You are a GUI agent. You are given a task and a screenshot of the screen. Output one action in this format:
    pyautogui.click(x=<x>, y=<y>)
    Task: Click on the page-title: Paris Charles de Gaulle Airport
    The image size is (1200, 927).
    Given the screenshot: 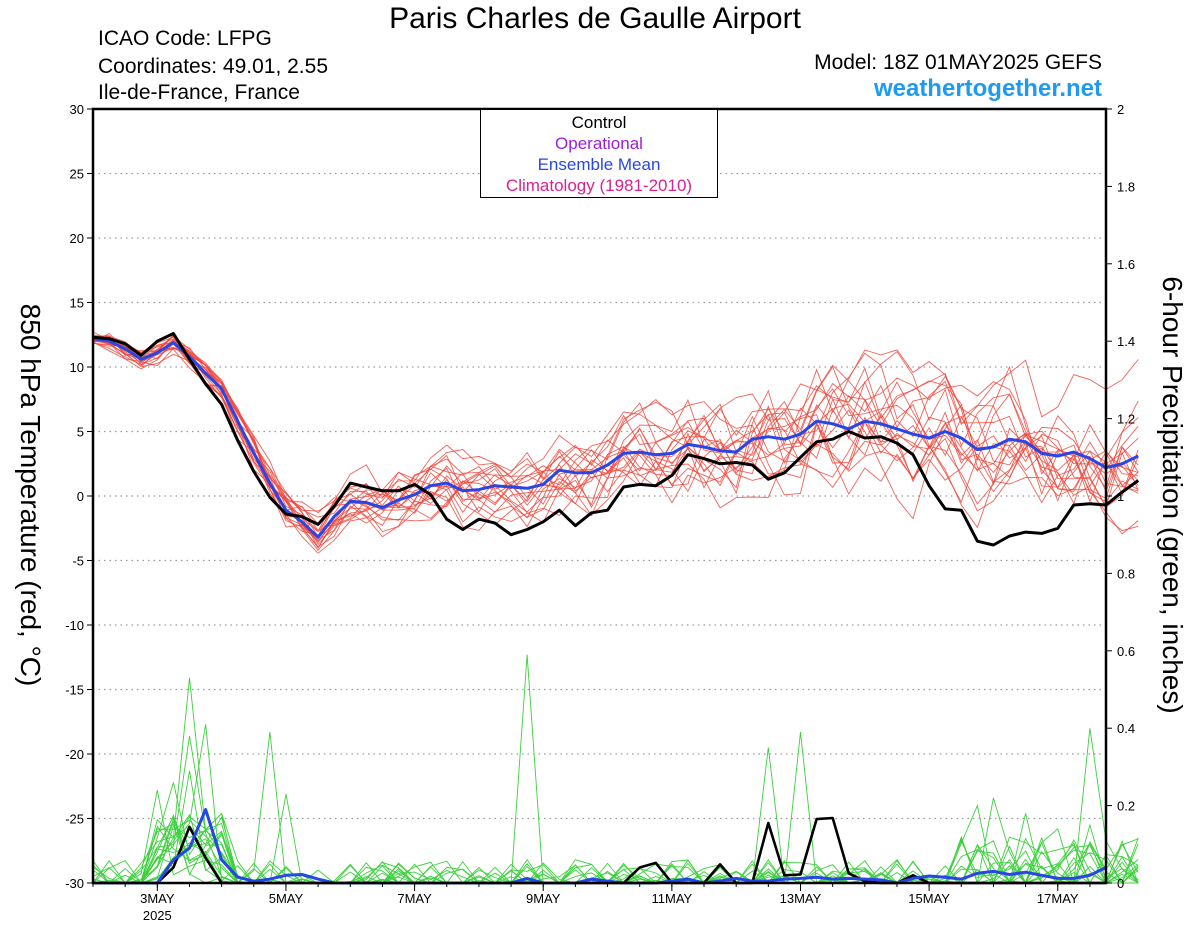 What is the action you would take?
    pyautogui.click(x=595, y=18)
    